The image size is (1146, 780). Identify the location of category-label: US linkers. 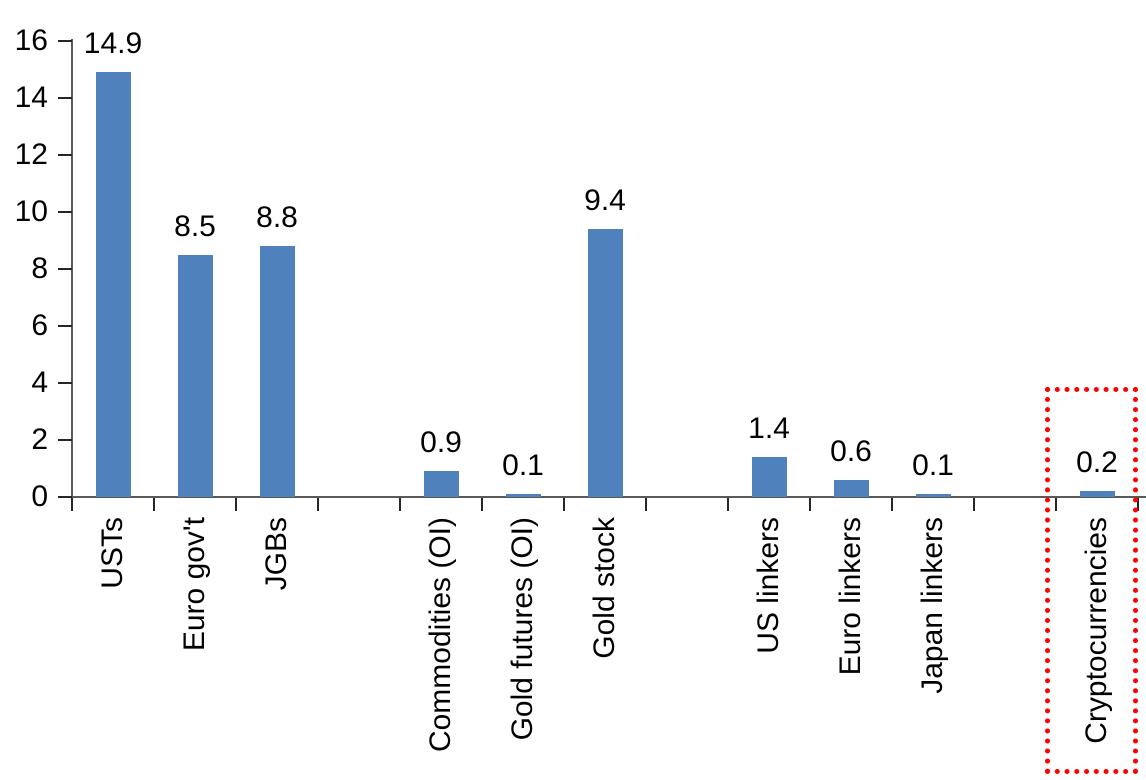
(768, 585).